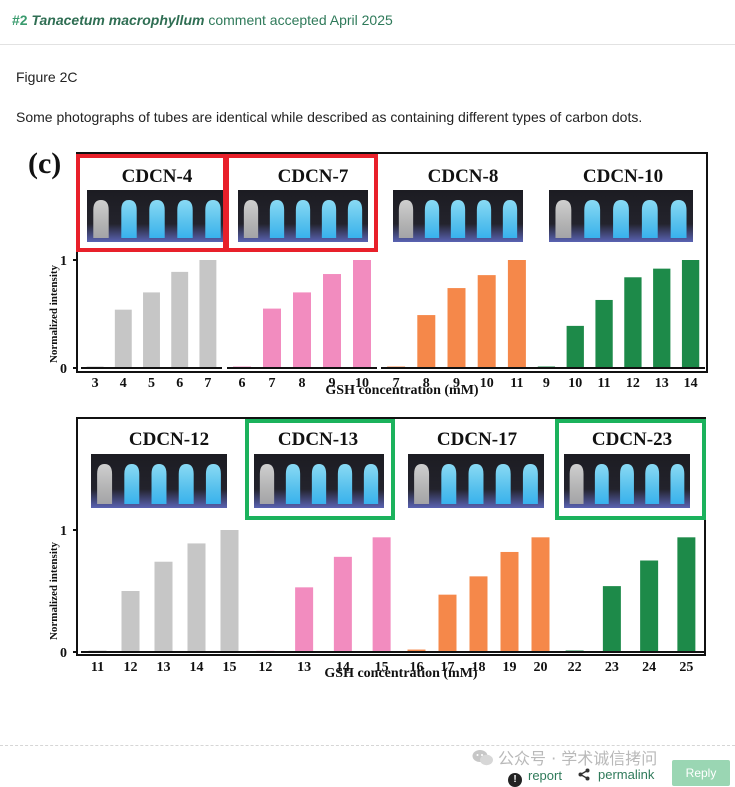 This screenshot has height=787, width=735. I want to click on report-label: report, so click(545, 775).